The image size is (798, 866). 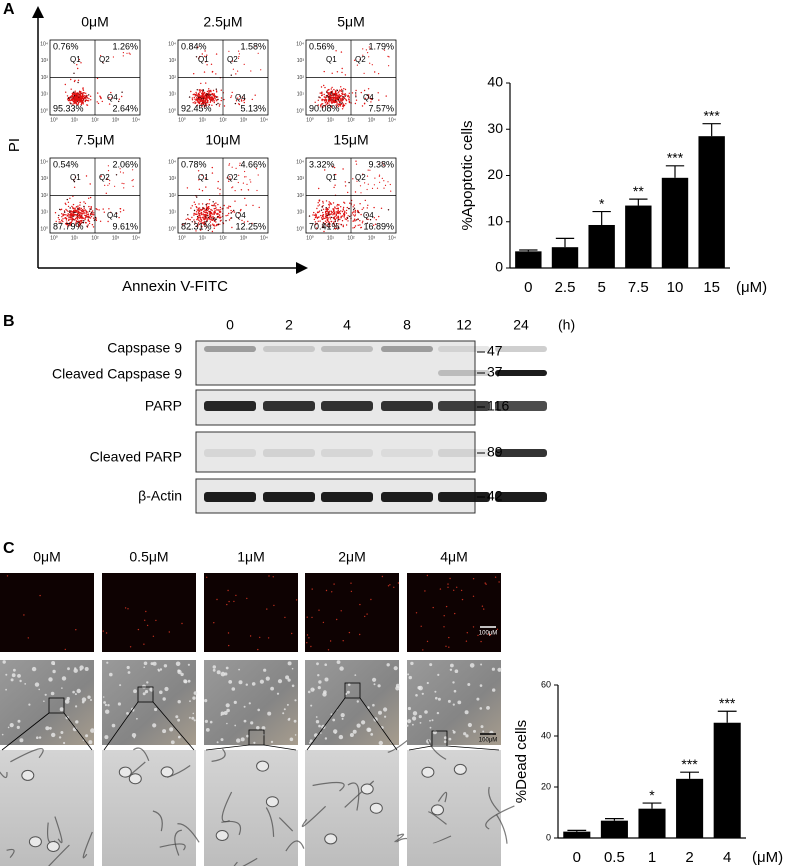 What do you see at coordinates (367, 789) in the screenshot?
I see `cell-body` at bounding box center [367, 789].